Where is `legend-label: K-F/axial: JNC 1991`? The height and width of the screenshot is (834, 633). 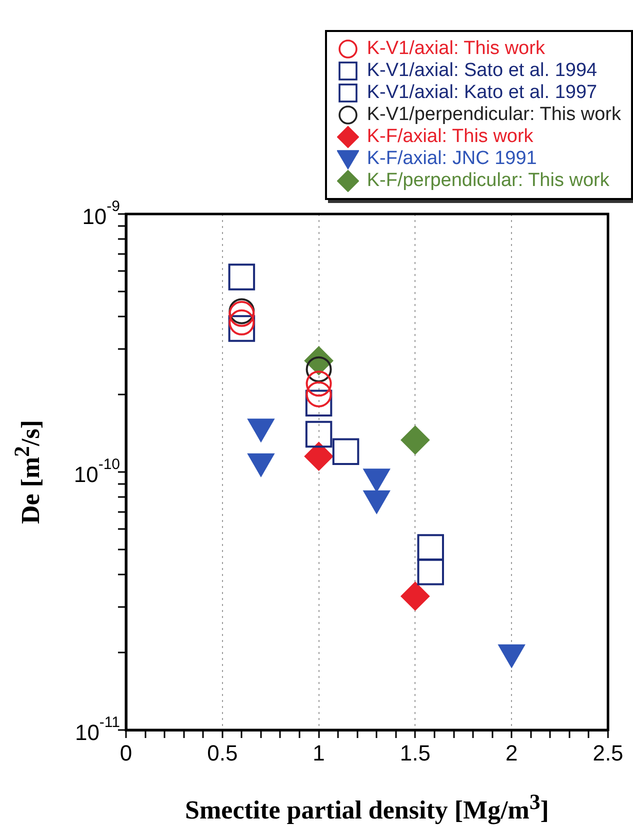
legend-label: K-F/axial: JNC 1991 is located at coordinates (451, 159).